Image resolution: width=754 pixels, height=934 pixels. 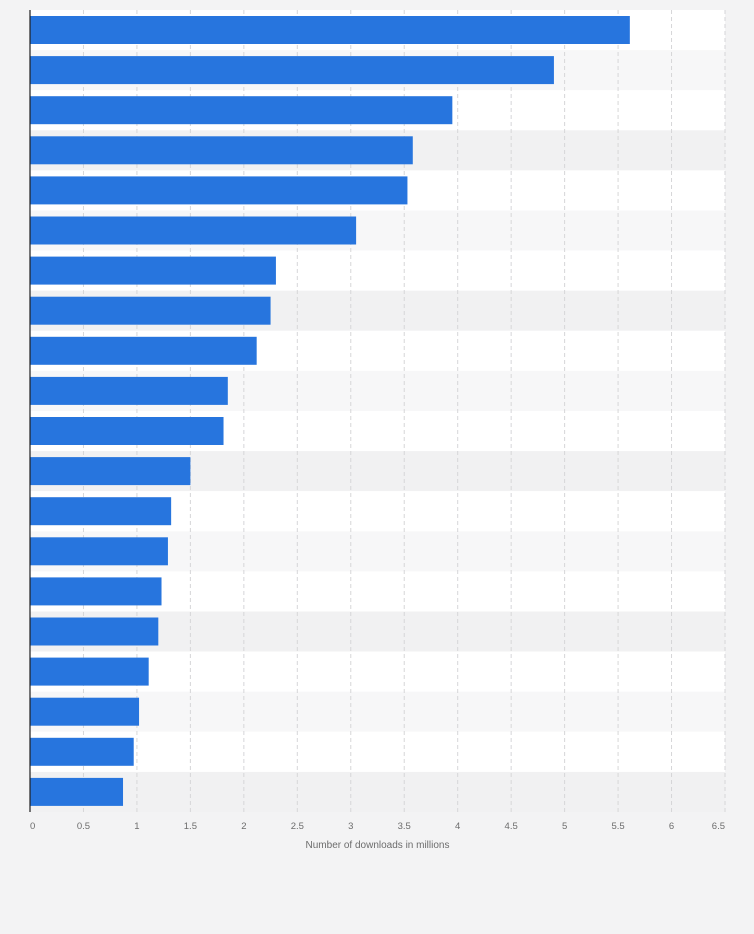 I want to click on x-tick-label: 0.5, so click(x=83, y=826).